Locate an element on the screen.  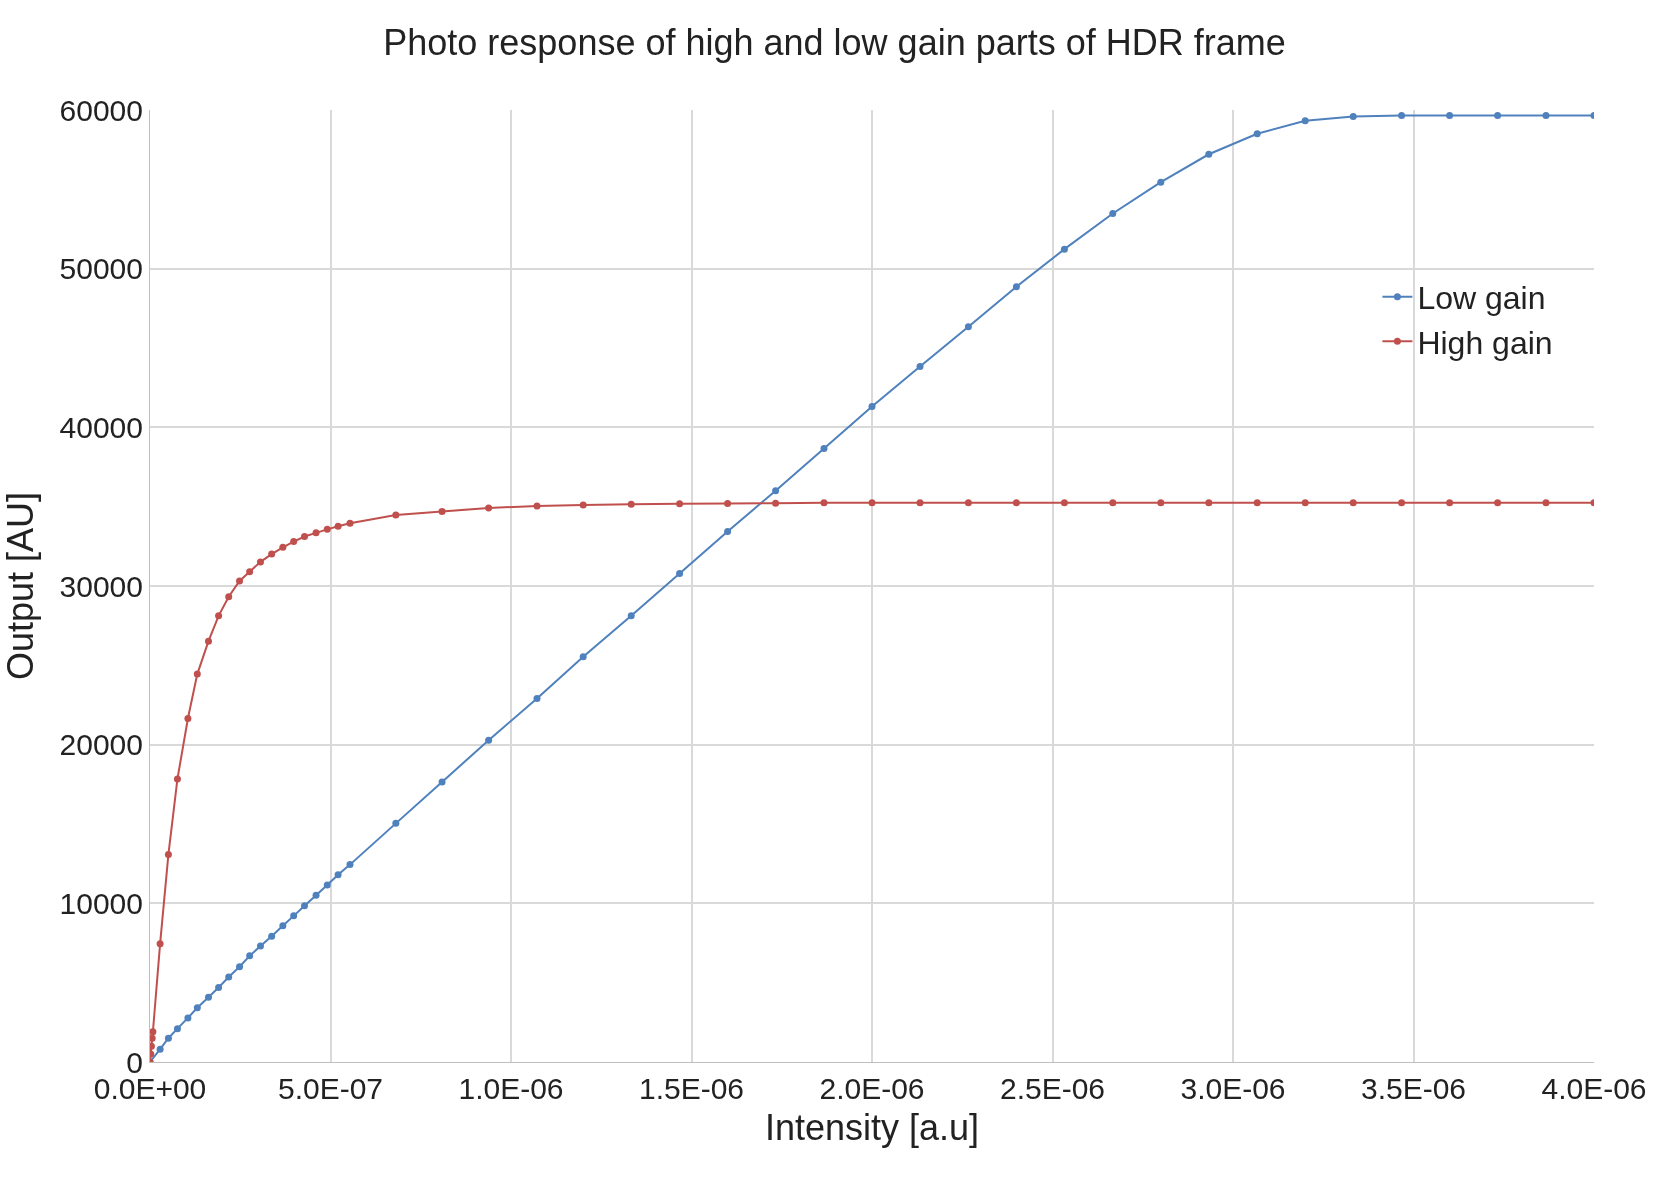
legend-label: Low gain is located at coordinates (1481, 298).